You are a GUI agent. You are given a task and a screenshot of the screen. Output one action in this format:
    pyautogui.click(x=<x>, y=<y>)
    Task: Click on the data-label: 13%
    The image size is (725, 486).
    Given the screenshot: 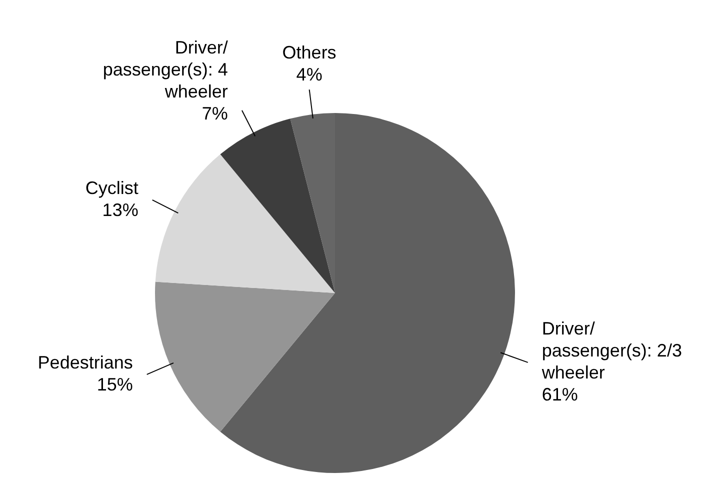 What is the action you would take?
    pyautogui.click(x=120, y=210)
    